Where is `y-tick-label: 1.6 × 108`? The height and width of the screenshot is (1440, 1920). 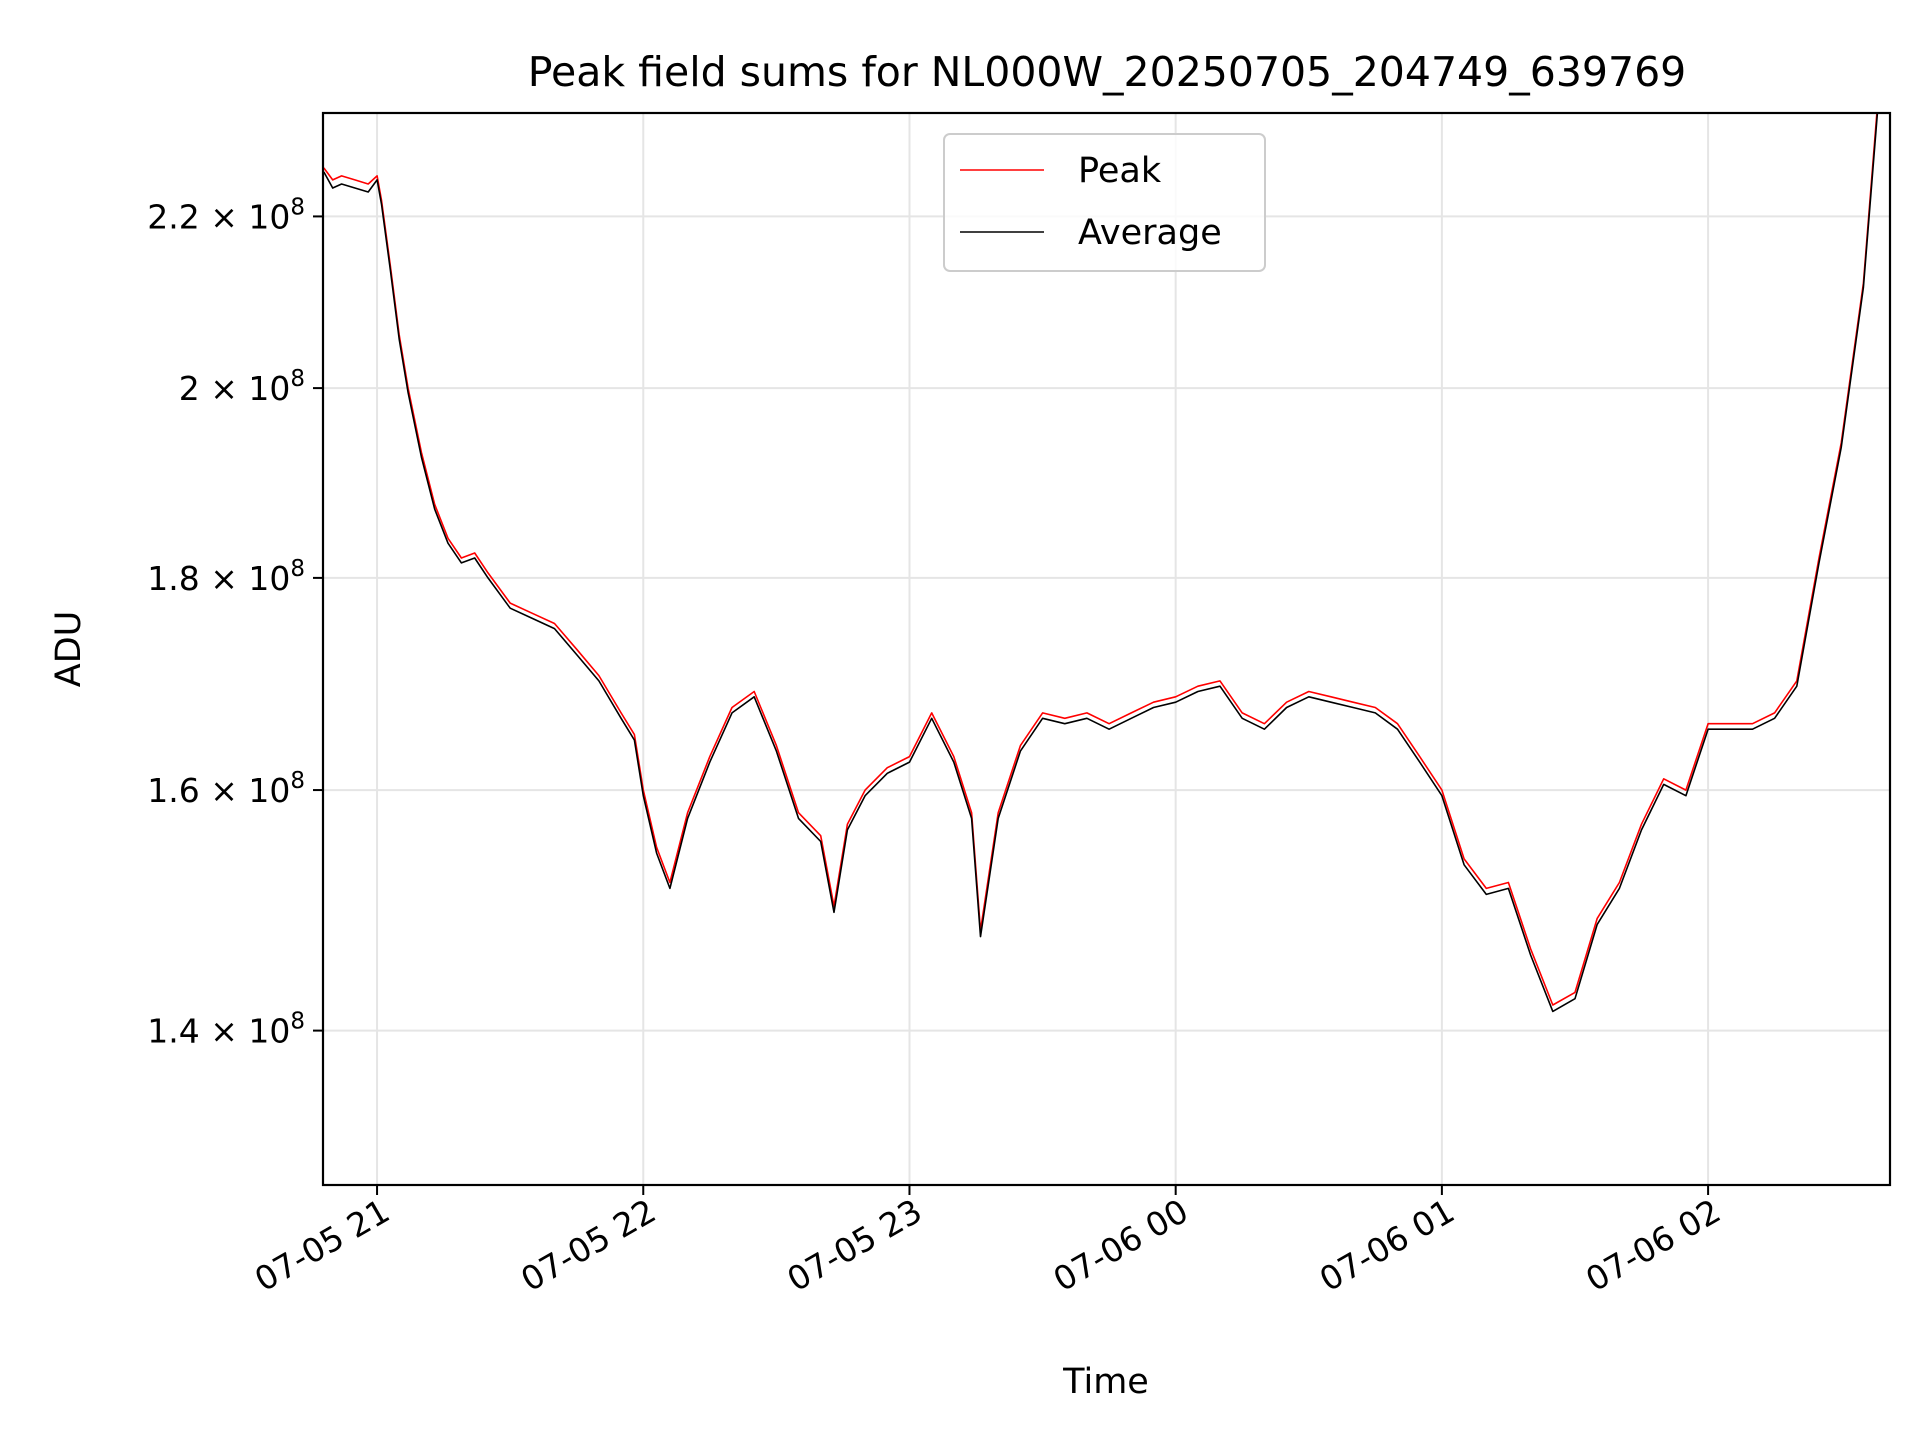 y-tick-label: 1.6 × 108 is located at coordinates (226, 789).